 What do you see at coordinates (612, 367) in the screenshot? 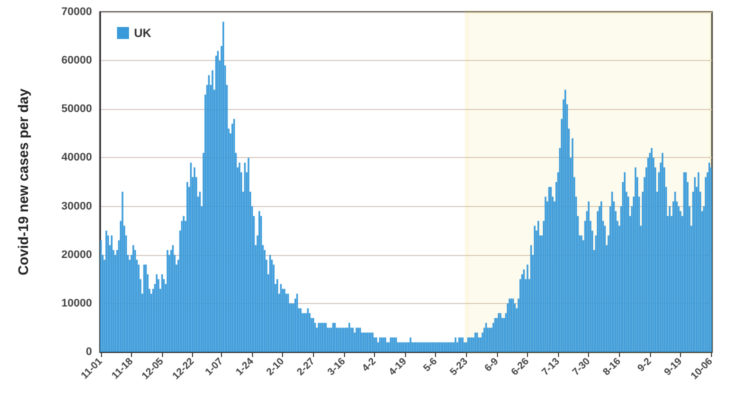
I see `x-tick-label: 8-16` at bounding box center [612, 367].